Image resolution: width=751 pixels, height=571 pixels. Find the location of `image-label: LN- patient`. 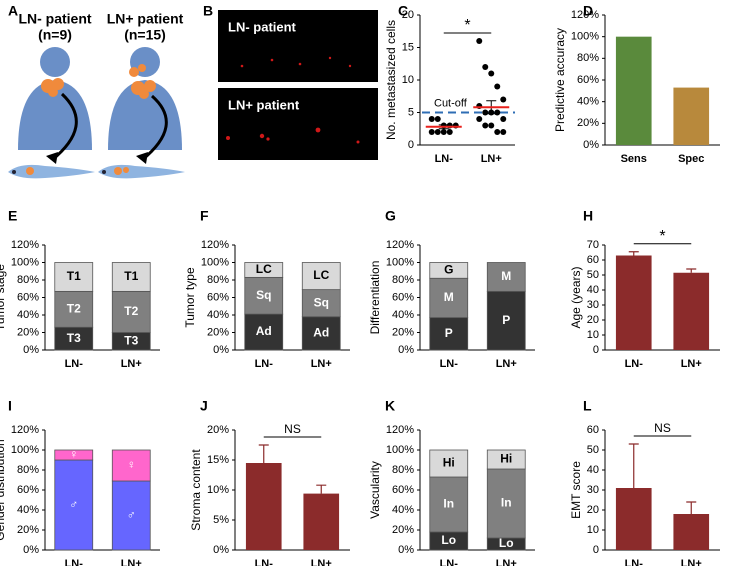

image-label: LN- patient is located at coordinates (262, 26).